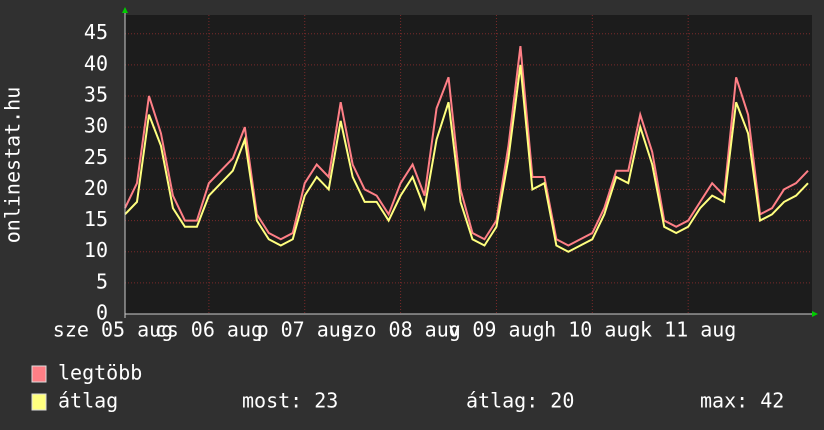 This screenshot has width=824, height=430. I want to click on y-tick-label: 0, so click(102, 313).